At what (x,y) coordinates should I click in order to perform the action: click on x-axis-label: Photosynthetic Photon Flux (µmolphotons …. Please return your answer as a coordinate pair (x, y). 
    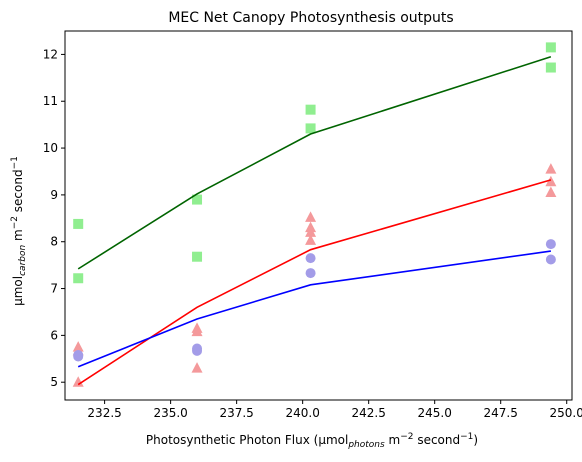
    Looking at the image, I should click on (312, 441).